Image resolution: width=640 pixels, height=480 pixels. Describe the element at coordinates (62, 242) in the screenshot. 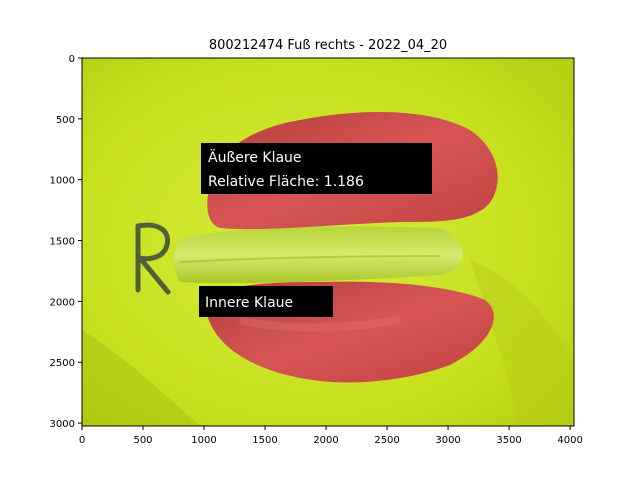

I see `y-tick-label: 1500` at that location.